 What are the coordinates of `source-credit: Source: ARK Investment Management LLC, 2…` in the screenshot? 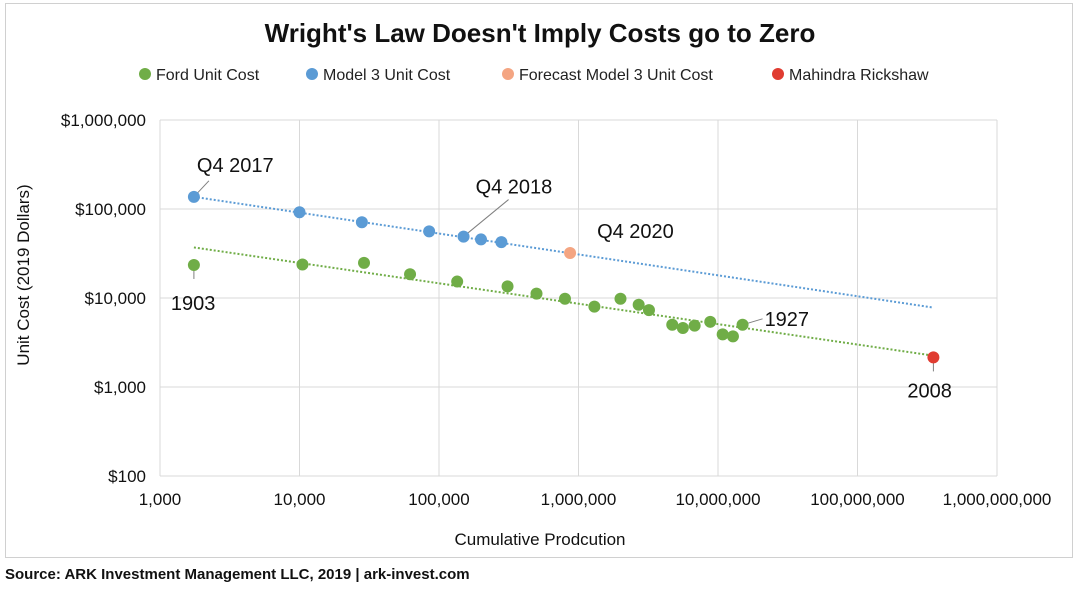 It's located at (237, 574).